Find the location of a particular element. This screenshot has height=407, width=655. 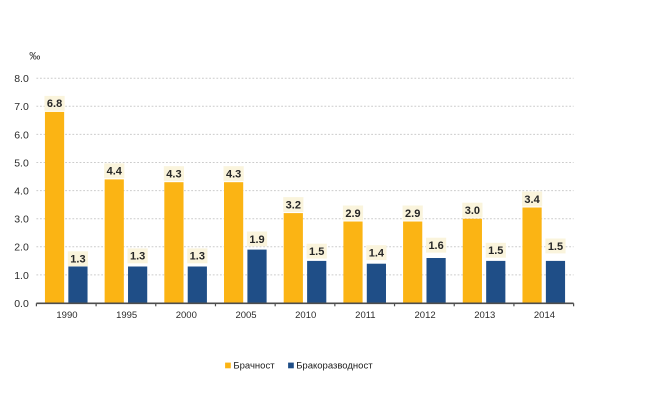

svg-text: 0.0 is located at coordinates (21, 304).